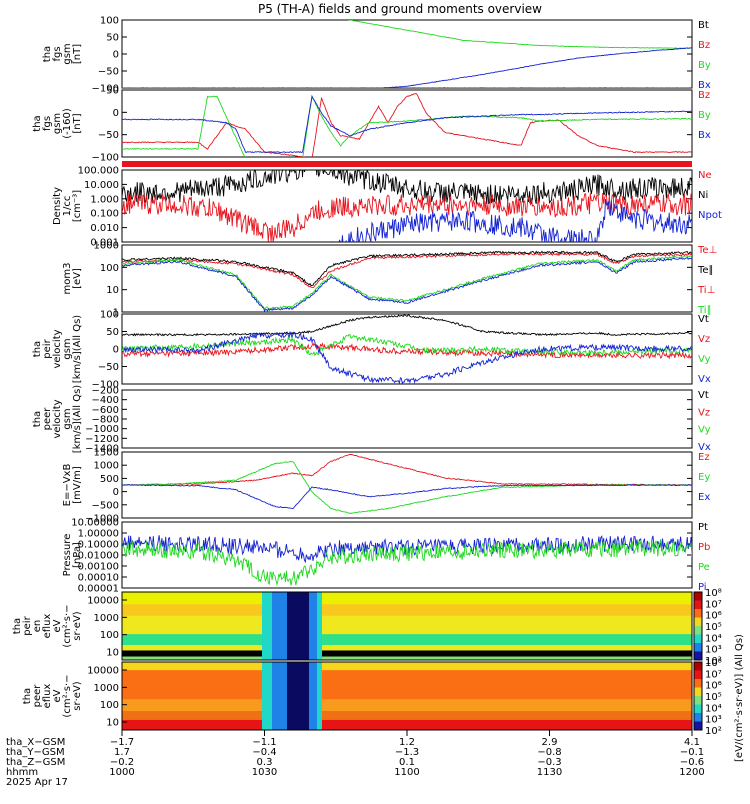 The width and height of the screenshot is (750, 804). I want to click on x-tick-label: 1000, so click(121, 772).